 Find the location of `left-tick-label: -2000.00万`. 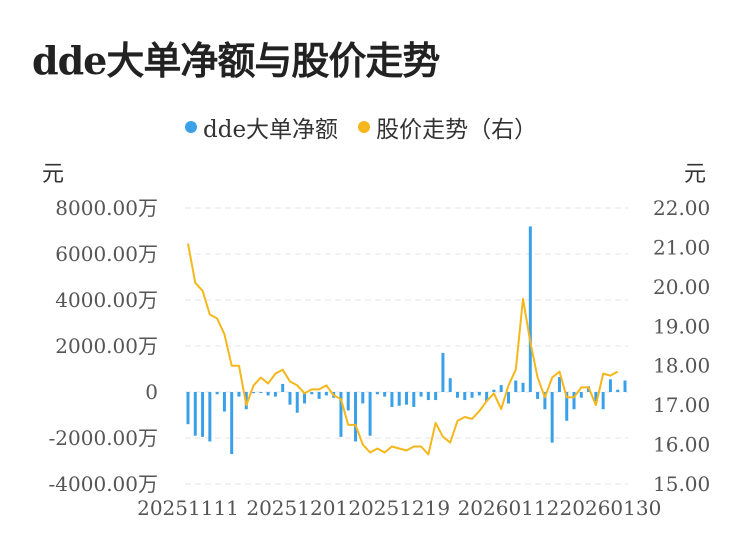

left-tick-label: -2000.00万 is located at coordinates (103, 438).